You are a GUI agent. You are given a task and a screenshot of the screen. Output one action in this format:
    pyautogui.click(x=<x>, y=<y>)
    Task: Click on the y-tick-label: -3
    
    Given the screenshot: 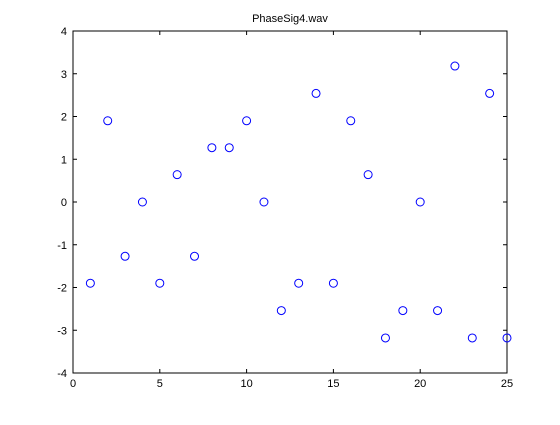 What is the action you would take?
    pyautogui.click(x=62, y=331)
    